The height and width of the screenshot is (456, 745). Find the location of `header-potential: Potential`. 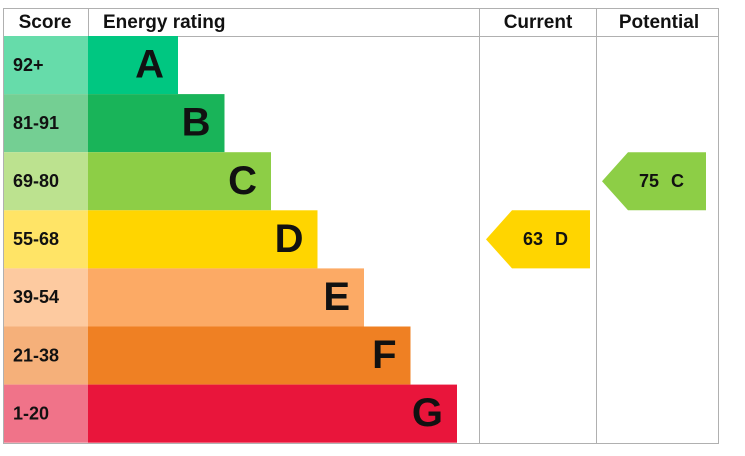

header-potential: Potential is located at coordinates (659, 22).